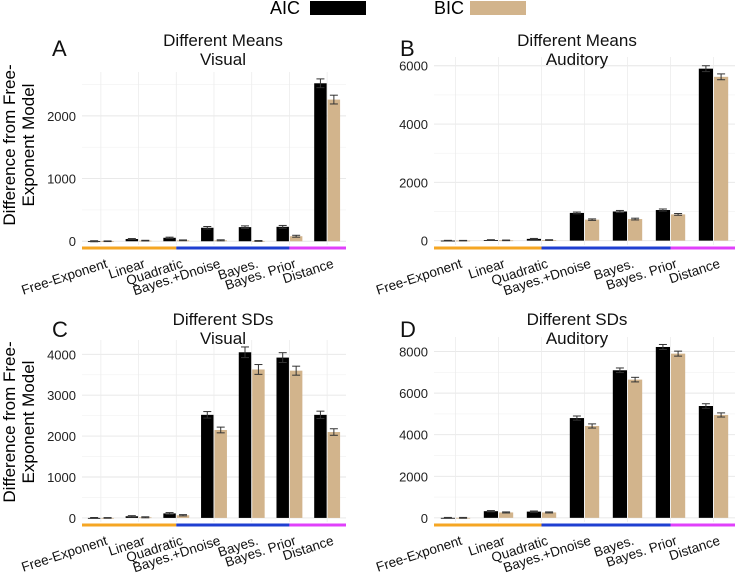 This screenshot has width=740, height=578. I want to click on legend-label-bic: BIC, so click(449, 9).